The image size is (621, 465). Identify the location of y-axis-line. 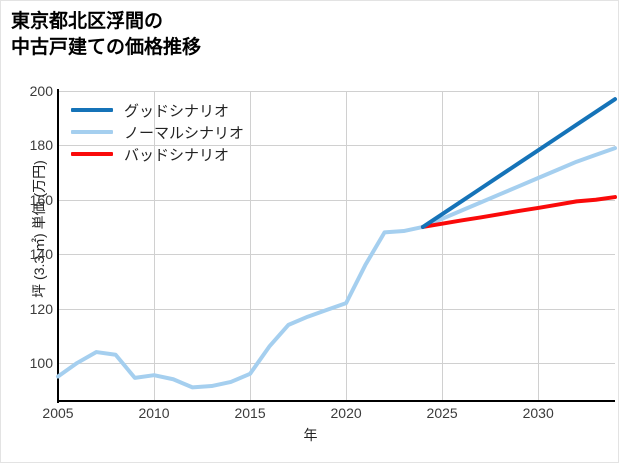
(58, 246).